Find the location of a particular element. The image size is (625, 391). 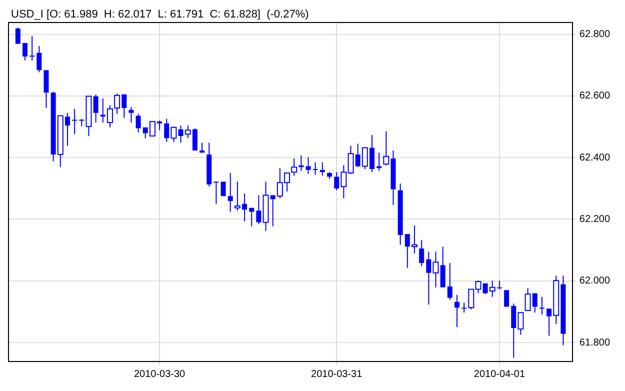

x-tick-label: 2010-03-31 is located at coordinates (337, 374).